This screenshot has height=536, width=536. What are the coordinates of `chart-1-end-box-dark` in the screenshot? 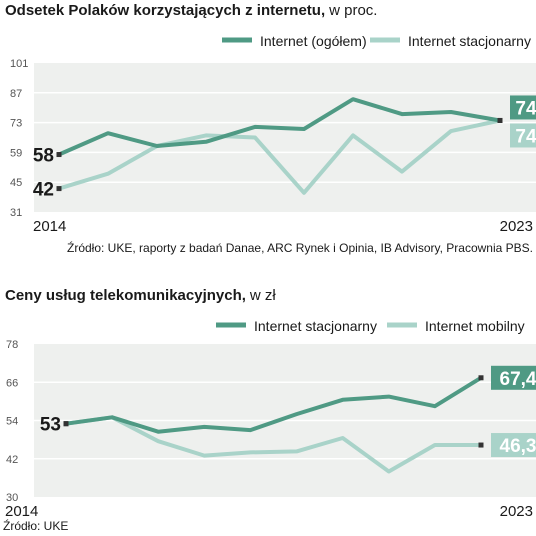 It's located at (523, 107).